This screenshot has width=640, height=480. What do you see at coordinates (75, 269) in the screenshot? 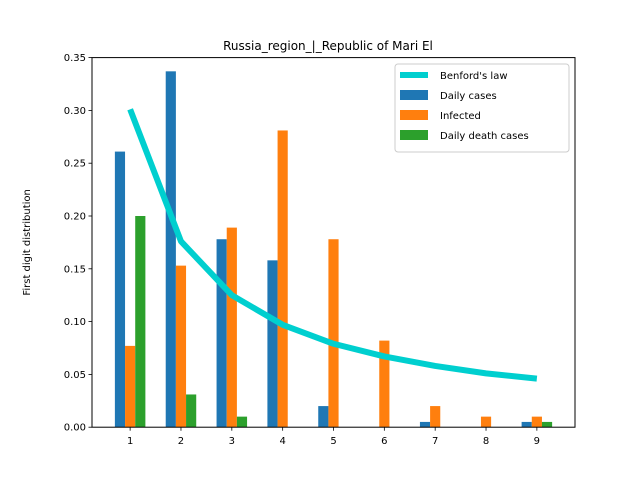
I see `y-tick-label: 0.15` at bounding box center [75, 269].